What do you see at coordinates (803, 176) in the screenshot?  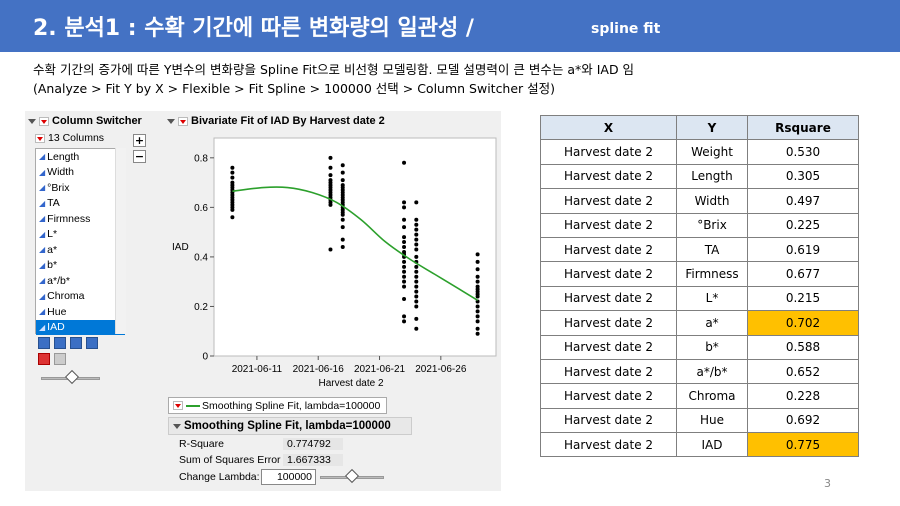 I see `cell-rsquare: 0.305` at bounding box center [803, 176].